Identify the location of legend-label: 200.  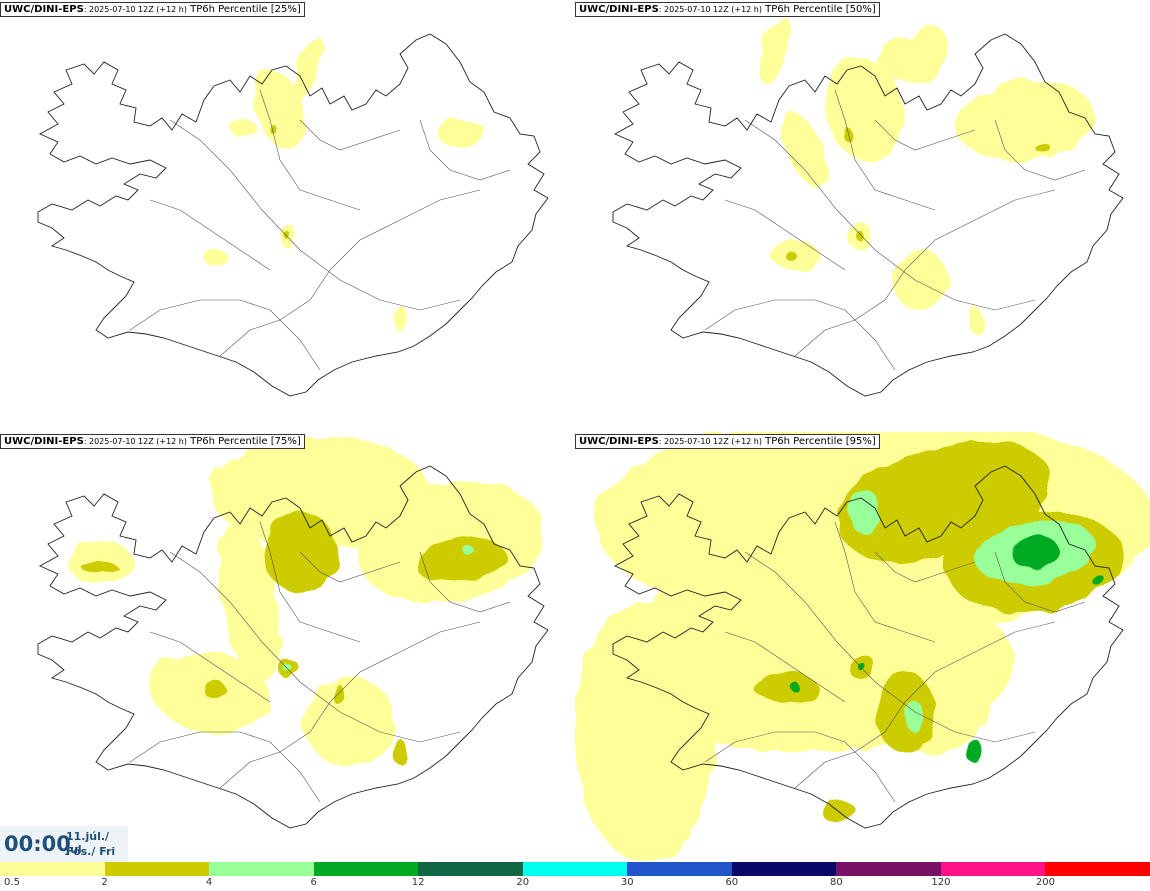
(1045, 882).